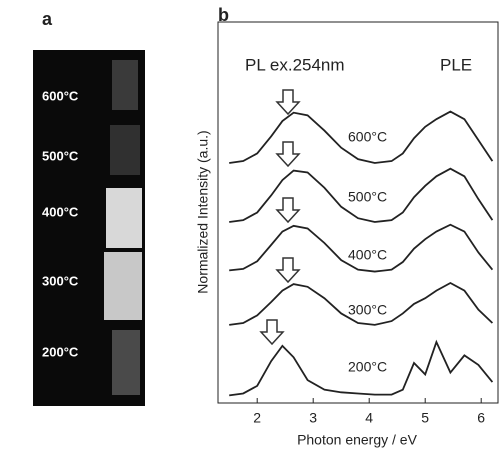  What do you see at coordinates (60, 211) in the screenshot?
I see `photo-label: 400°C` at bounding box center [60, 211].